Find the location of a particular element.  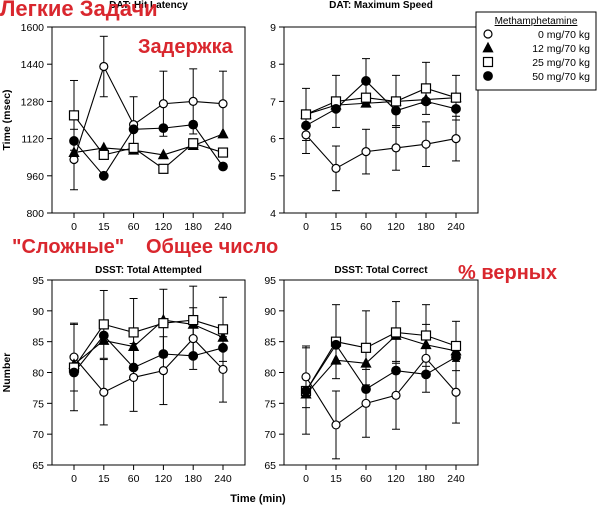

data-point: 12 mg/70 kg: 85.7 is located at coordinates (223, 336).